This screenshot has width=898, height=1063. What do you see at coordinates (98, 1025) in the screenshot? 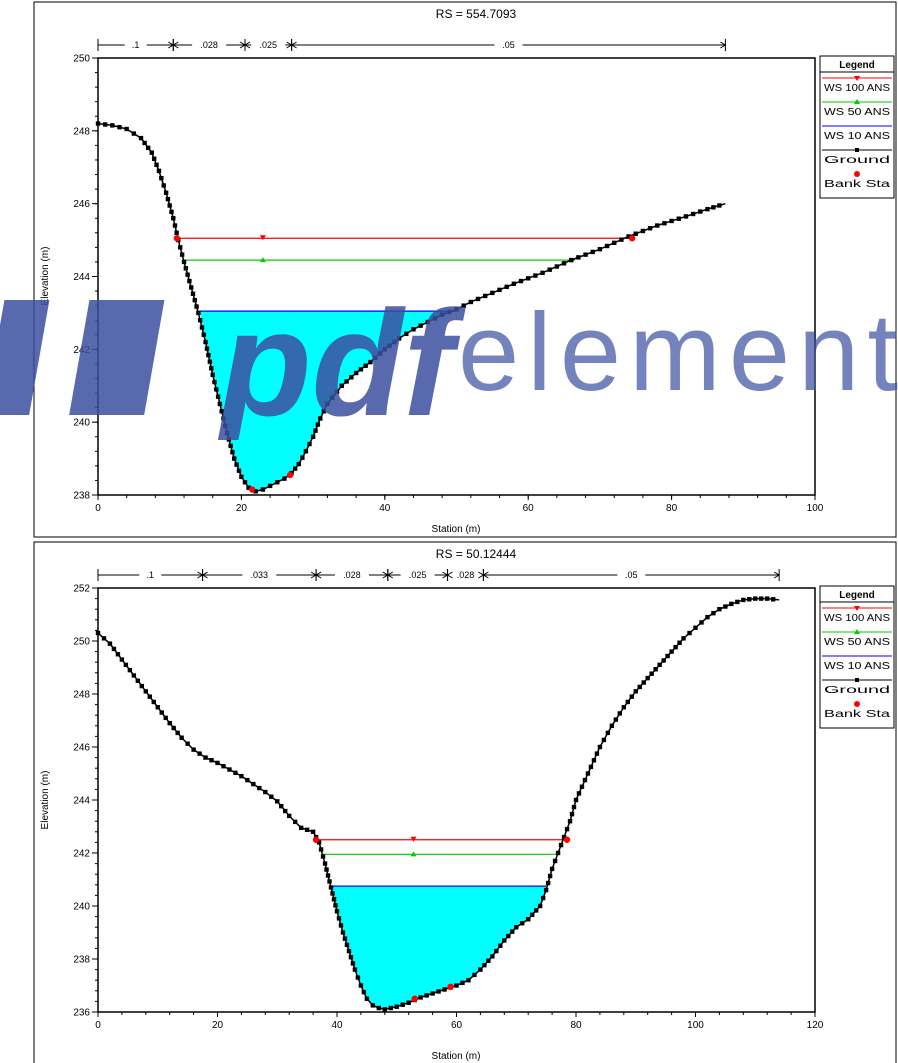
I see `x-tick-label: 0` at bounding box center [98, 1025].